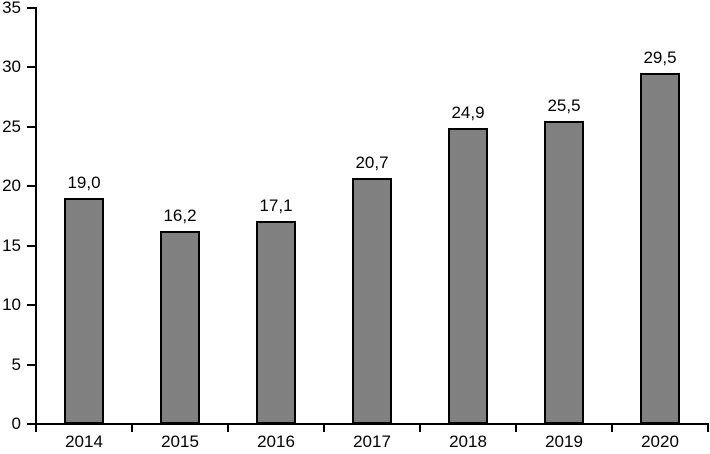 Image resolution: width=710 pixels, height=454 pixels. I want to click on bar-value-label: 16,2, so click(180, 215).